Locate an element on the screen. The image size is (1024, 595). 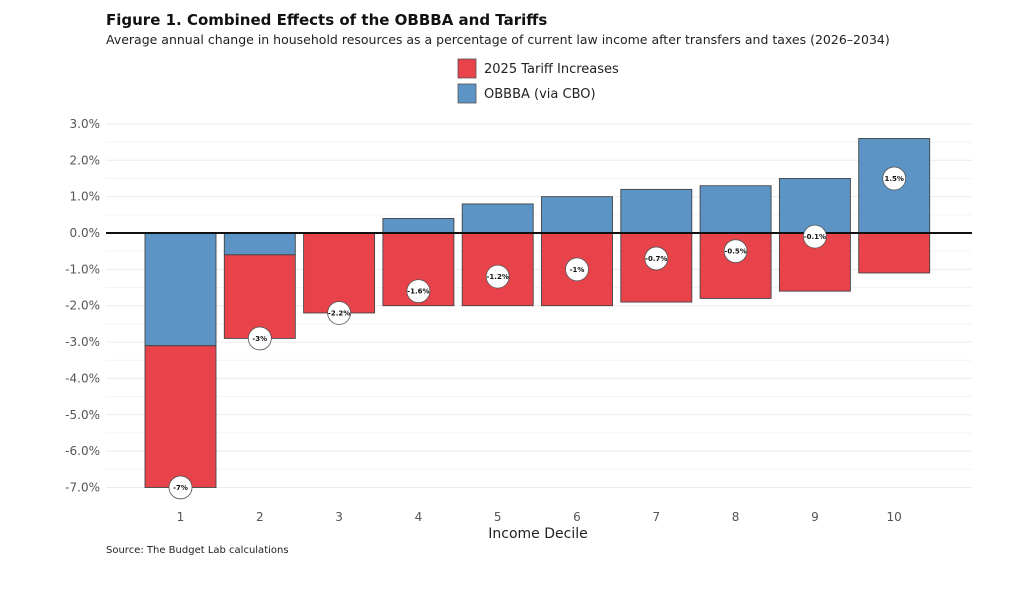
net-label-text: -1.6% is located at coordinates (418, 292).